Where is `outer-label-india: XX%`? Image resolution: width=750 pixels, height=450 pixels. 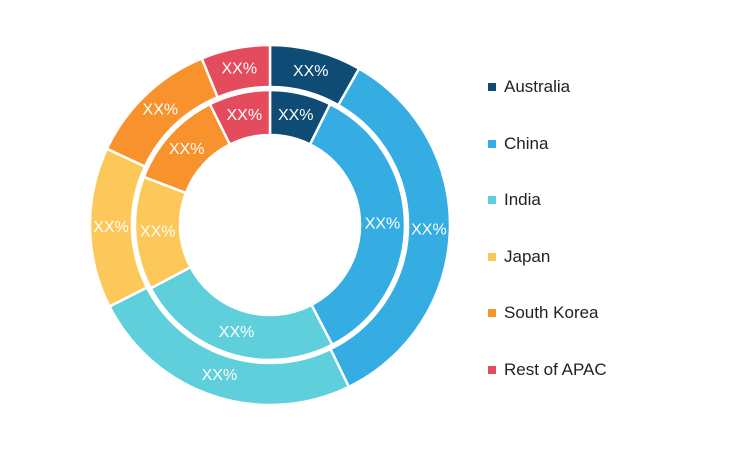 outer-label-india: XX% is located at coordinates (220, 375).